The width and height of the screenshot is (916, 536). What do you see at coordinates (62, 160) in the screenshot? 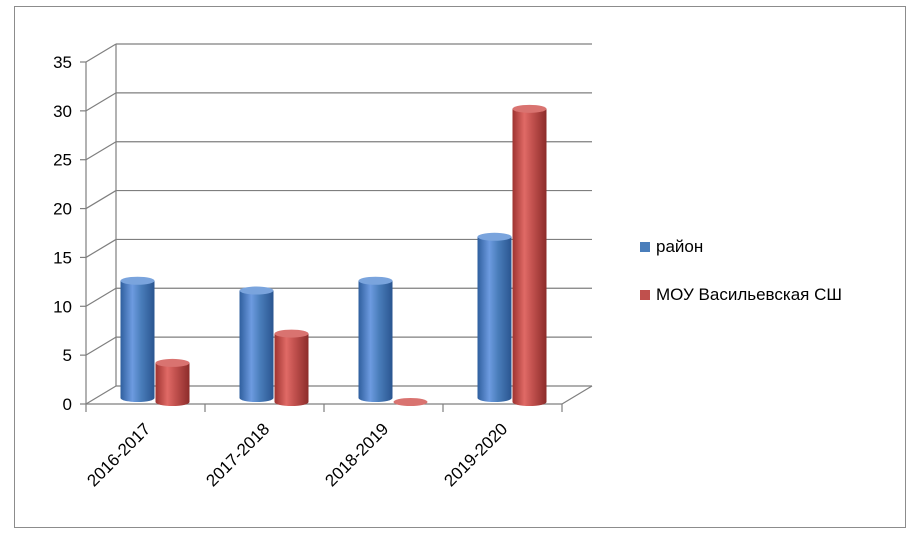
I see `y-tick-label: 25` at bounding box center [62, 160].